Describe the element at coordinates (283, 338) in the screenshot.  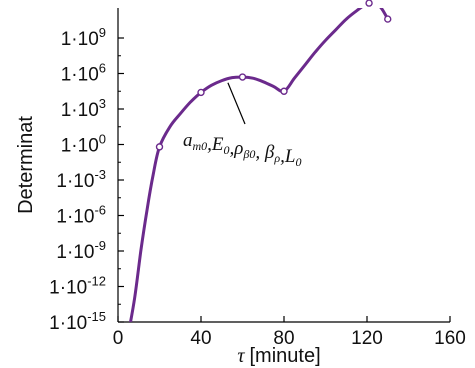
I see `x-tick-label: 80` at that location.